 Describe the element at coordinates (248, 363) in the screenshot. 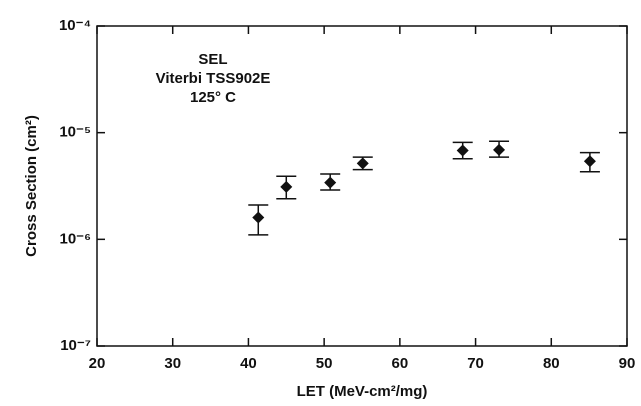

I see `x-tick-label: 40` at that location.